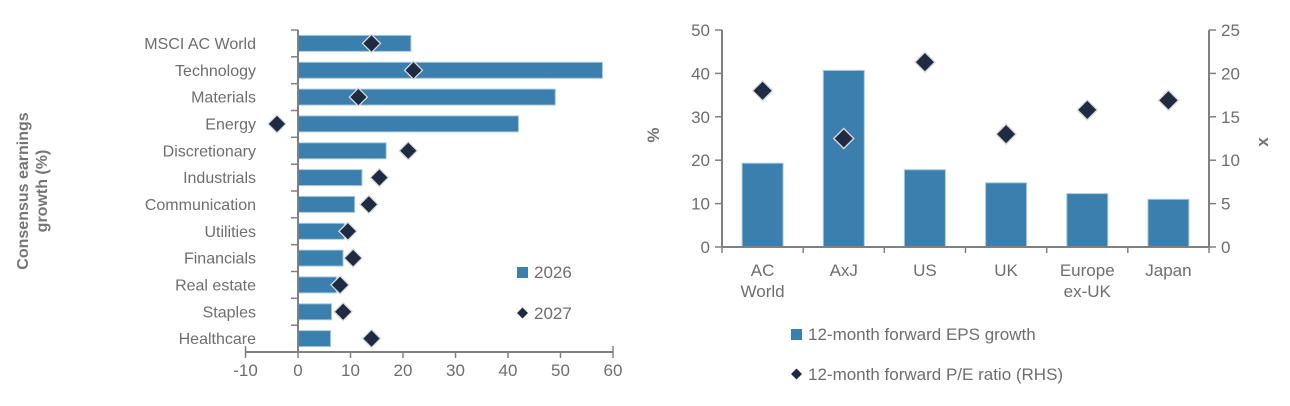 The height and width of the screenshot is (406, 1290). I want to click on sector-label: Industrials, so click(219, 178).